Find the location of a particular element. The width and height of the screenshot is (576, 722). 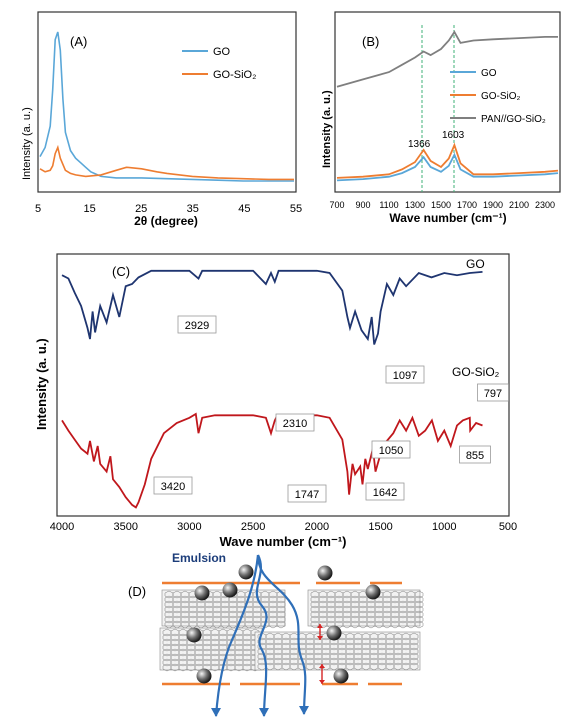

annotation-1050: 1050 is located at coordinates (391, 451).